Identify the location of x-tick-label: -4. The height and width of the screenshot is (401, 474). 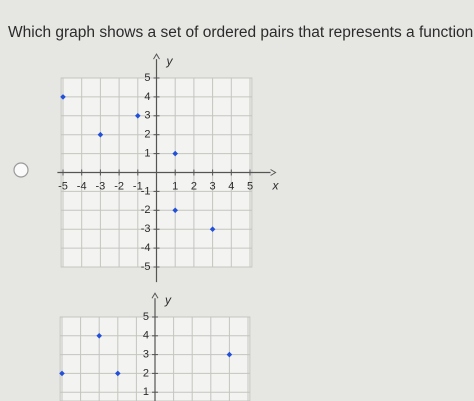
(82, 186).